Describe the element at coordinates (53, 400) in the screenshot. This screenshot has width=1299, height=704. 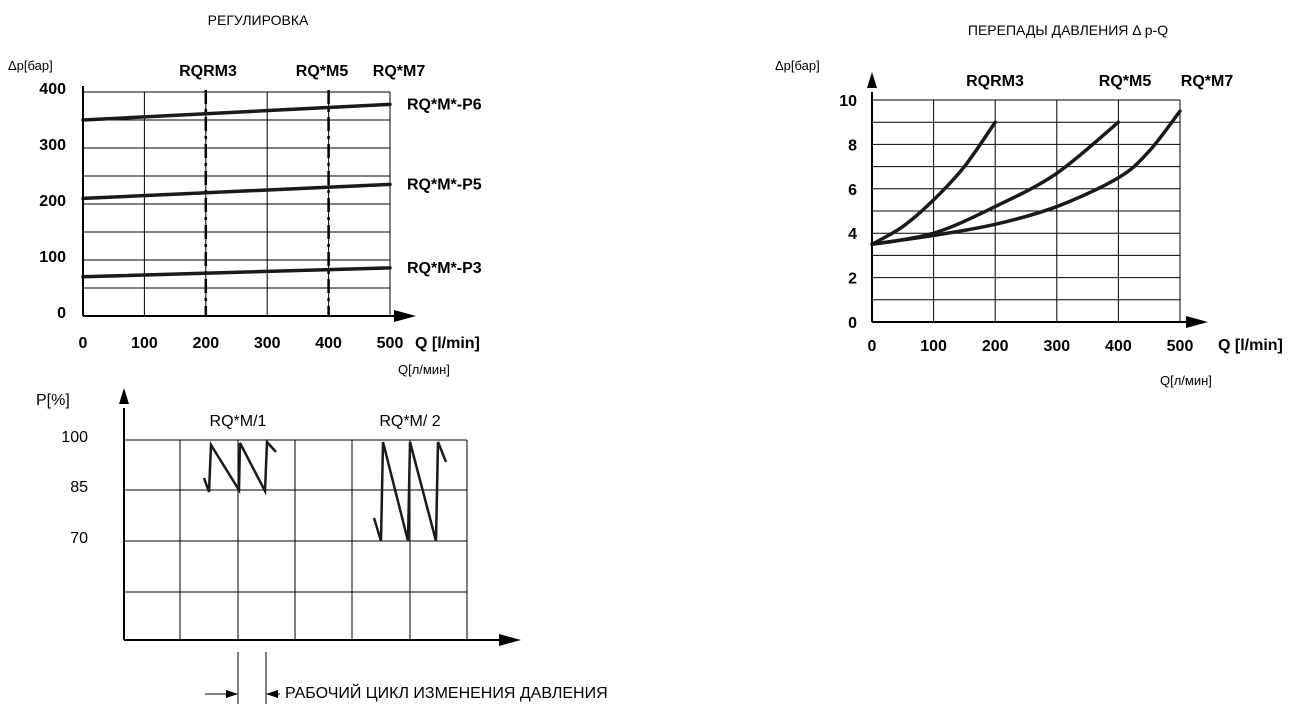
I see `pressure-cycle-y-label: P[%]` at that location.